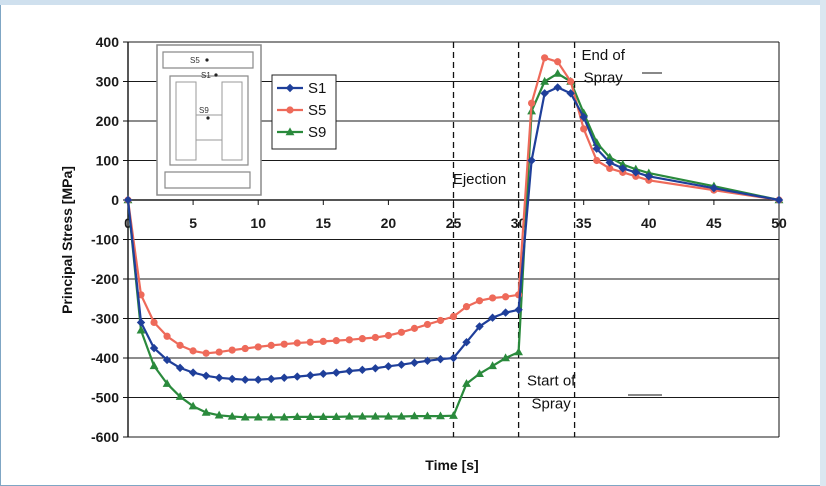 This screenshot has height=486, width=826. What do you see at coordinates (105, 398) in the screenshot?
I see `y-tick-label-1: -500` at bounding box center [105, 398].